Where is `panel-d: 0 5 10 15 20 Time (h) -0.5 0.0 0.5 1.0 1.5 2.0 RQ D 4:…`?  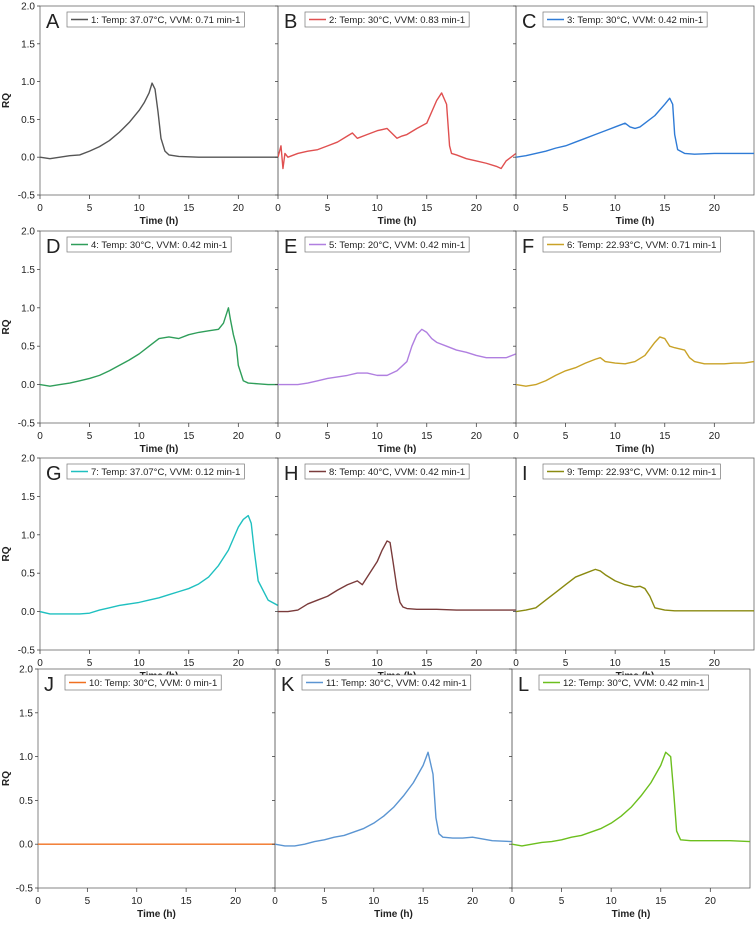 panel-d: 0 5 10 15 20 Time (h) -0.5 0.0 0.5 1.0 1.5 2.0 RQ D 4:… is located at coordinates (140, 341).